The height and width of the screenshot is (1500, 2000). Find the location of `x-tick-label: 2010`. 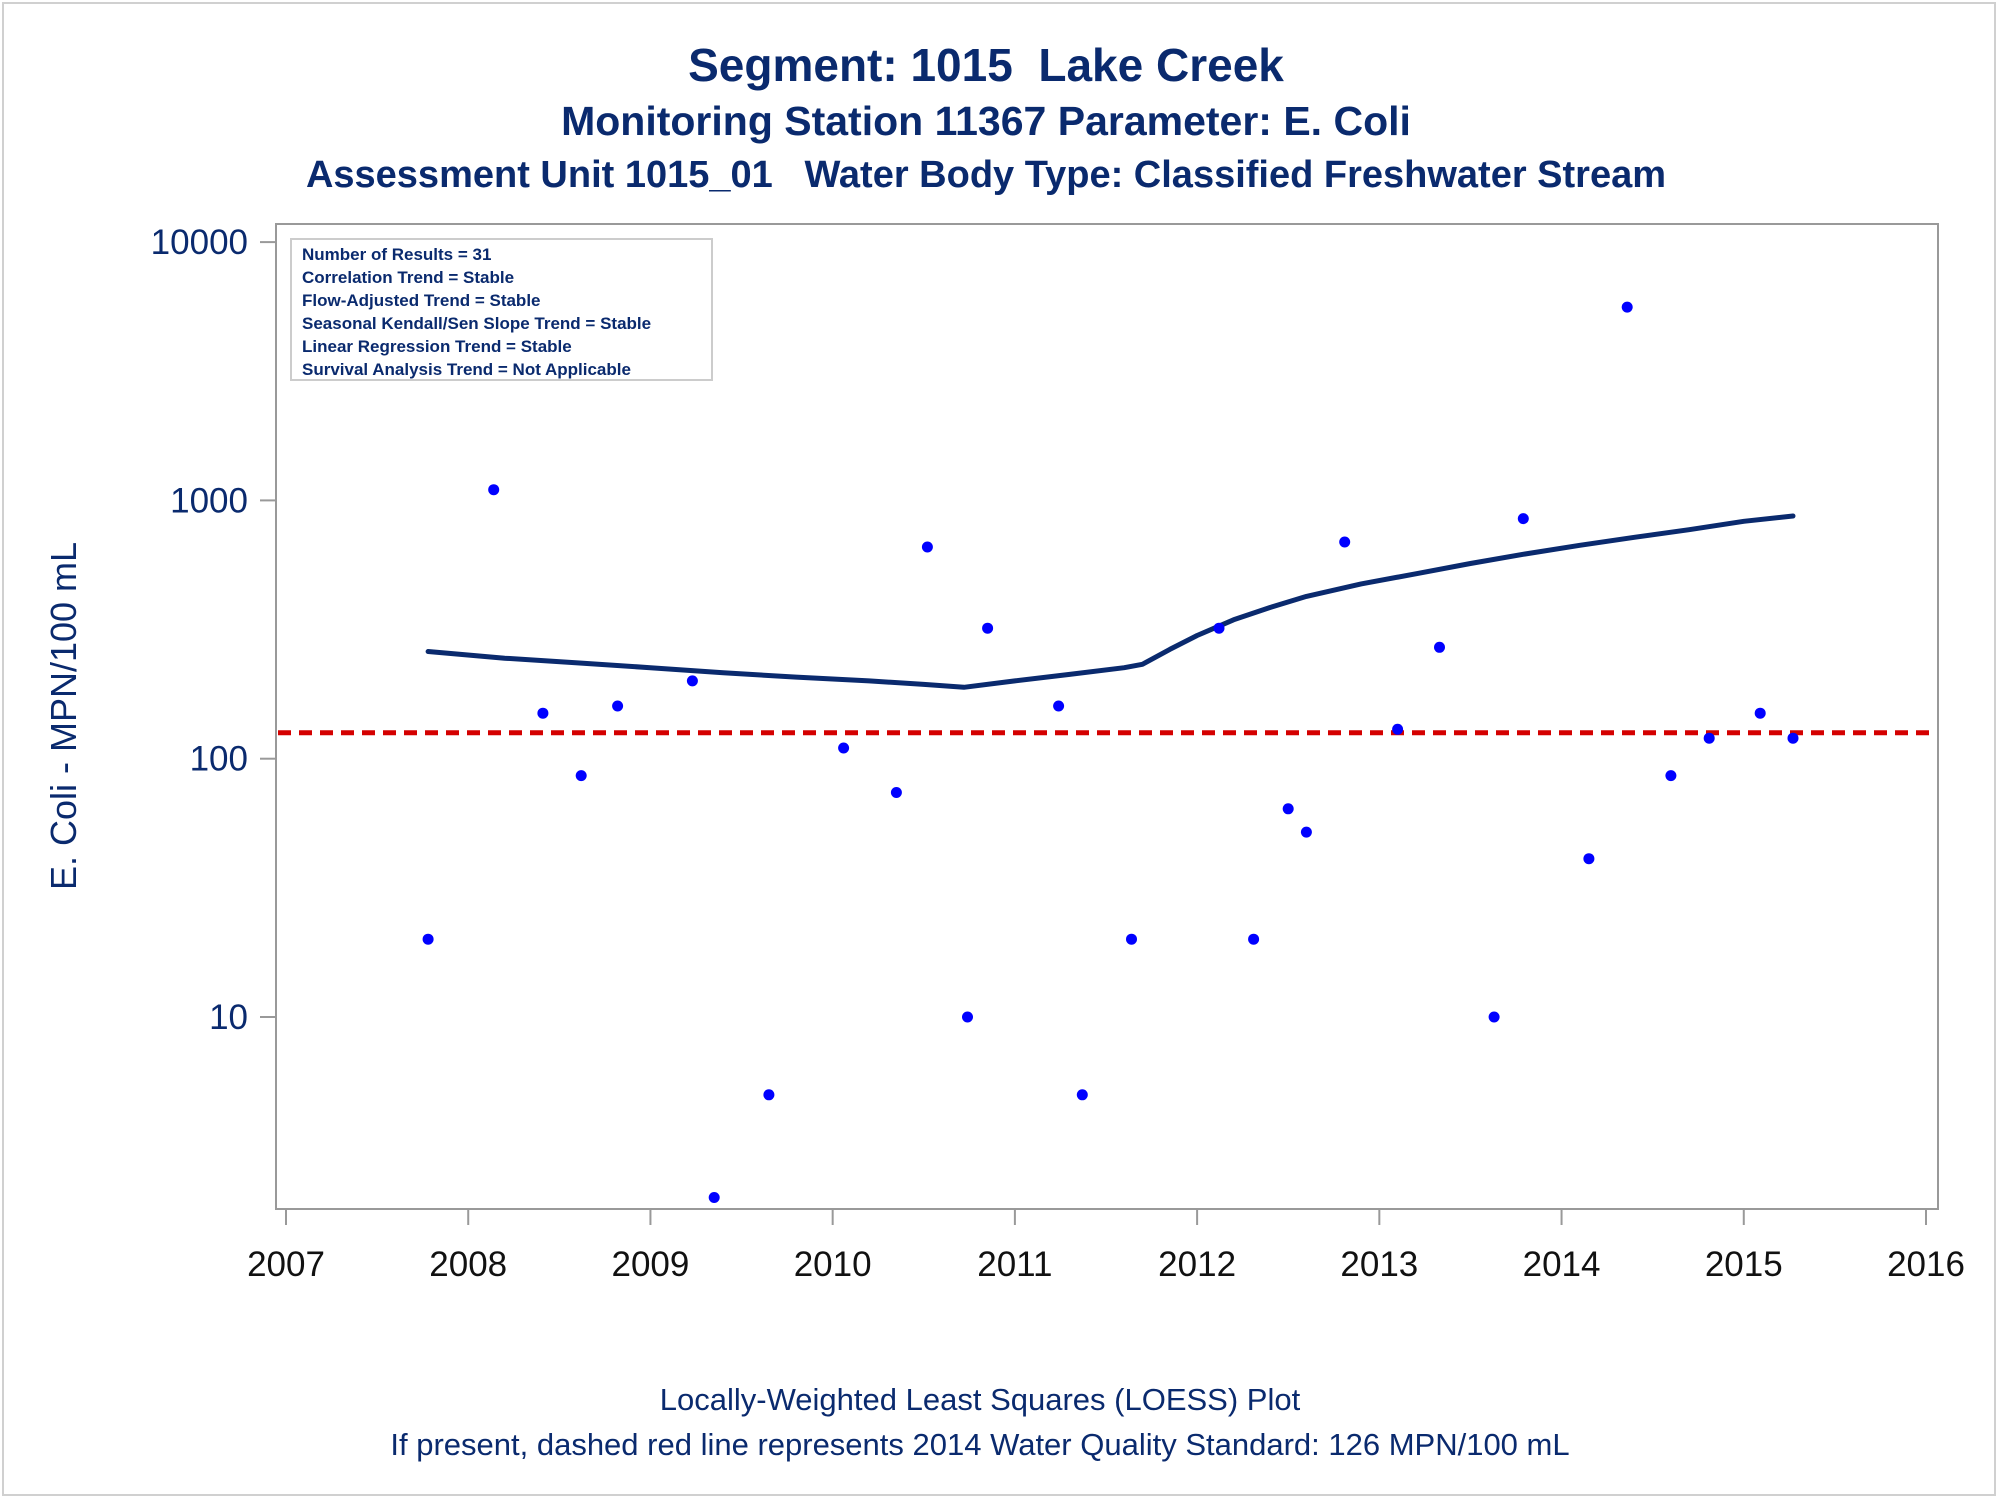

x-tick-label: 2010 is located at coordinates (833, 1264).